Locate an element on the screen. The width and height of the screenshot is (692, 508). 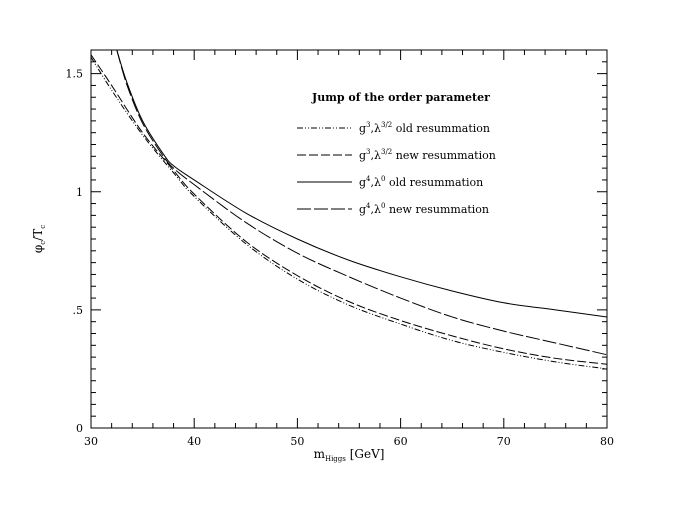
x-axis-label-sub: Higgs is located at coordinates (335, 459).